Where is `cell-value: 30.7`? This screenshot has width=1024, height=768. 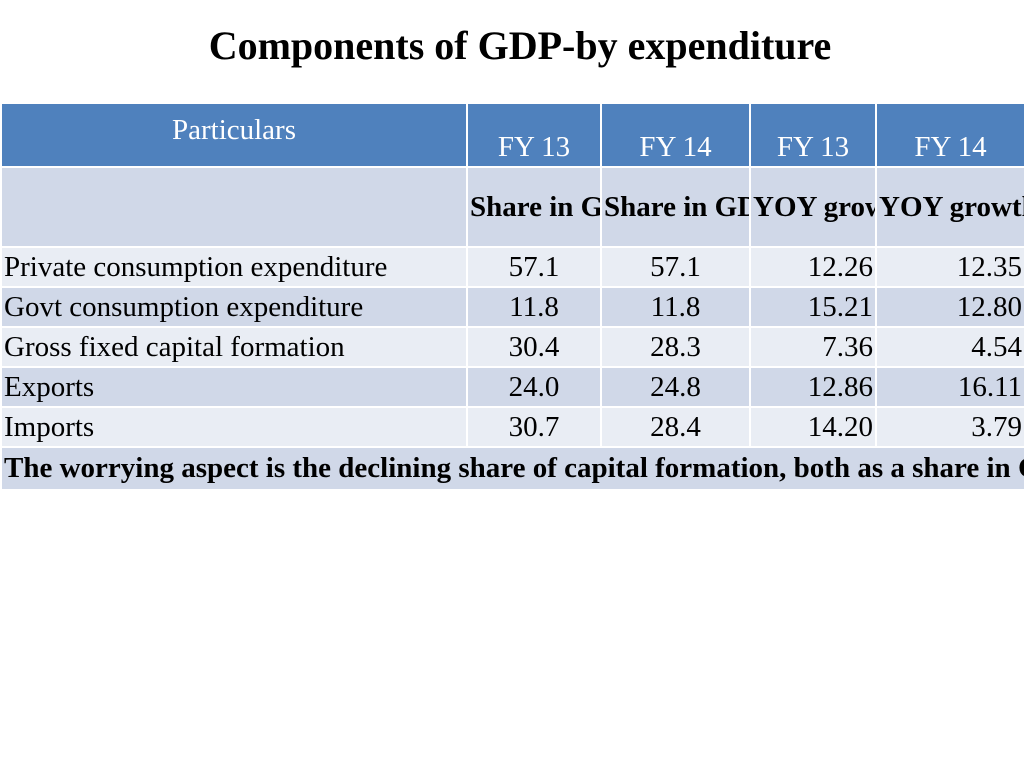
cell-value: 30.7 is located at coordinates (534, 427).